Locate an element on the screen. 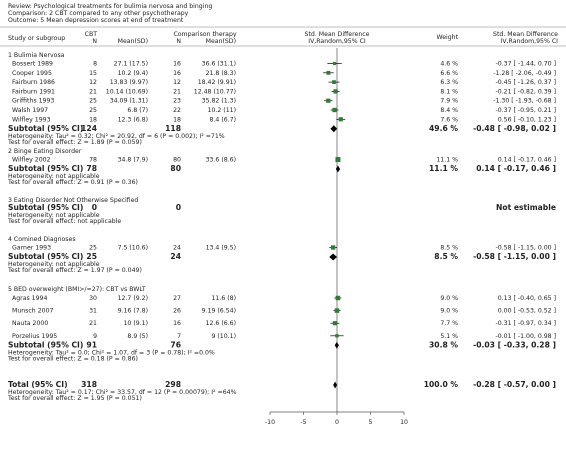 The image size is (566, 475). n1: 30 is located at coordinates (93, 298).